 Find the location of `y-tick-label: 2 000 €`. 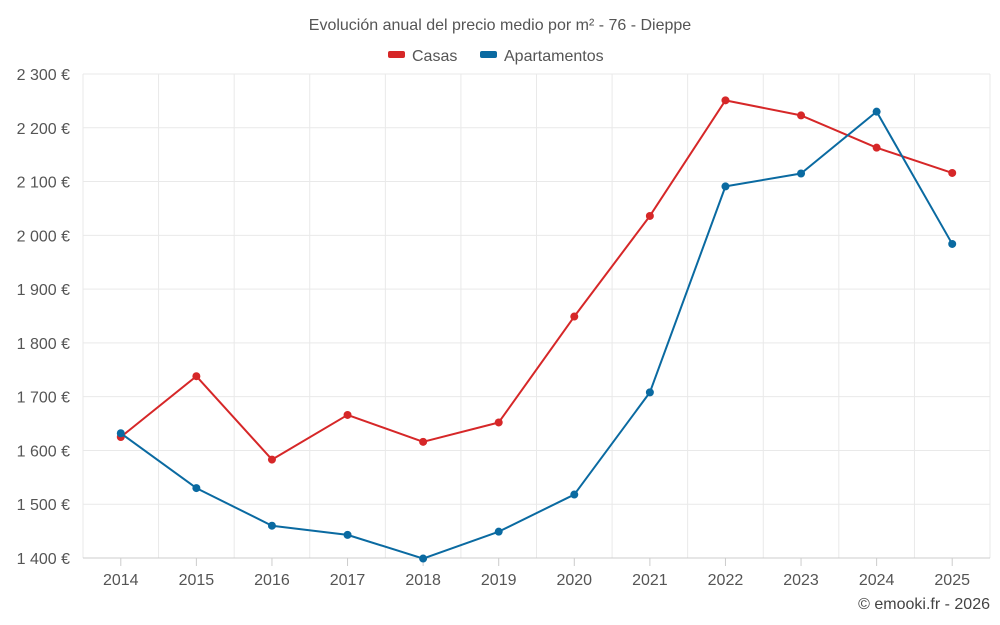

y-tick-label: 2 000 € is located at coordinates (43, 236).